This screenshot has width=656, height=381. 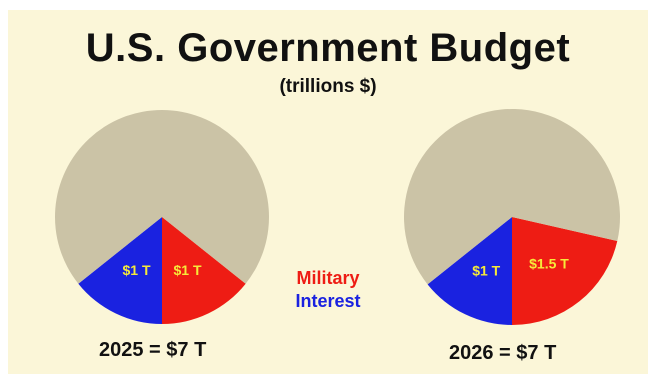 I want to click on chart-title: U.S. Government Budget, so click(x=328, y=48).